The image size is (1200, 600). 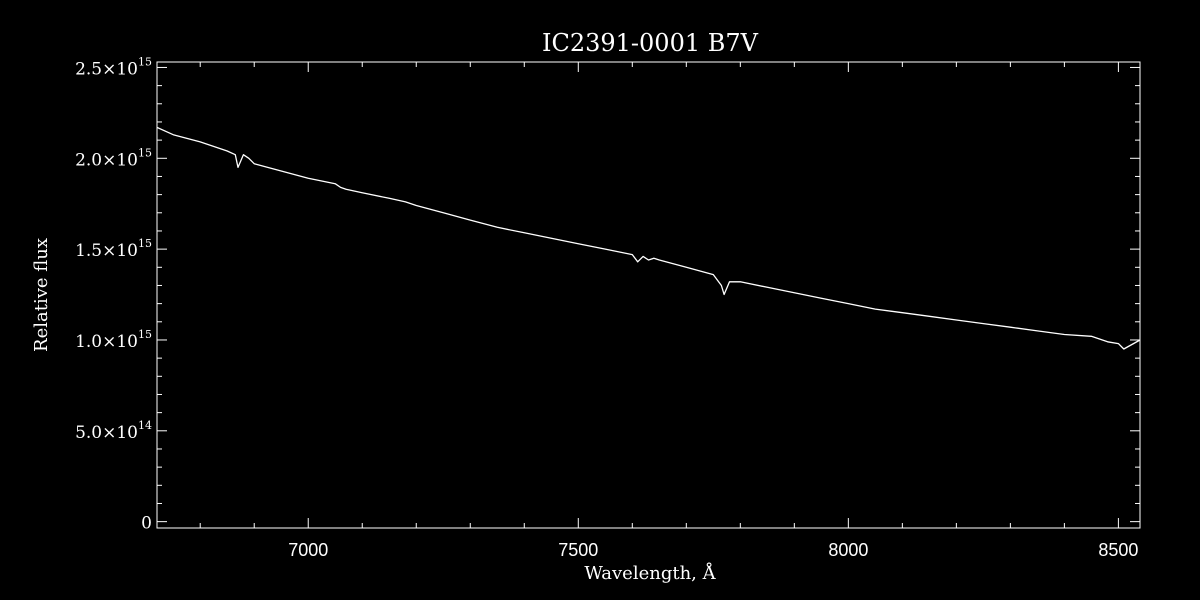 What do you see at coordinates (106, 342) in the screenshot?
I see `y-tick-mantissa: 1.0×10` at bounding box center [106, 342].